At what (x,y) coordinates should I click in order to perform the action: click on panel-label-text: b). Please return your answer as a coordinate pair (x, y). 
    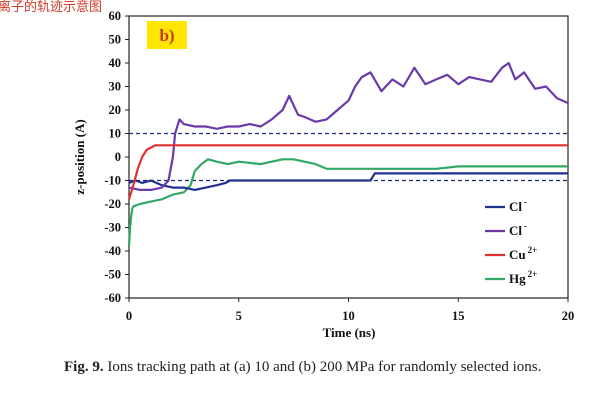
    Looking at the image, I should click on (166, 35).